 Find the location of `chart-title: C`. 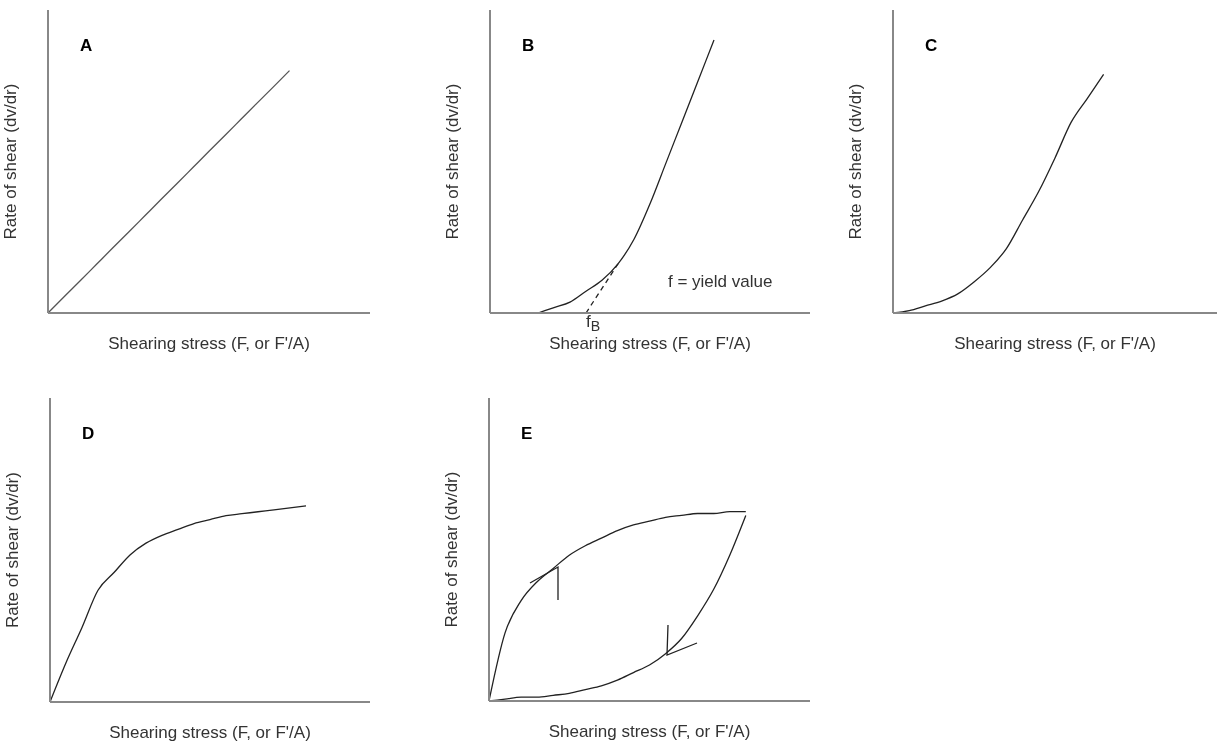

chart-title: C is located at coordinates (931, 46).